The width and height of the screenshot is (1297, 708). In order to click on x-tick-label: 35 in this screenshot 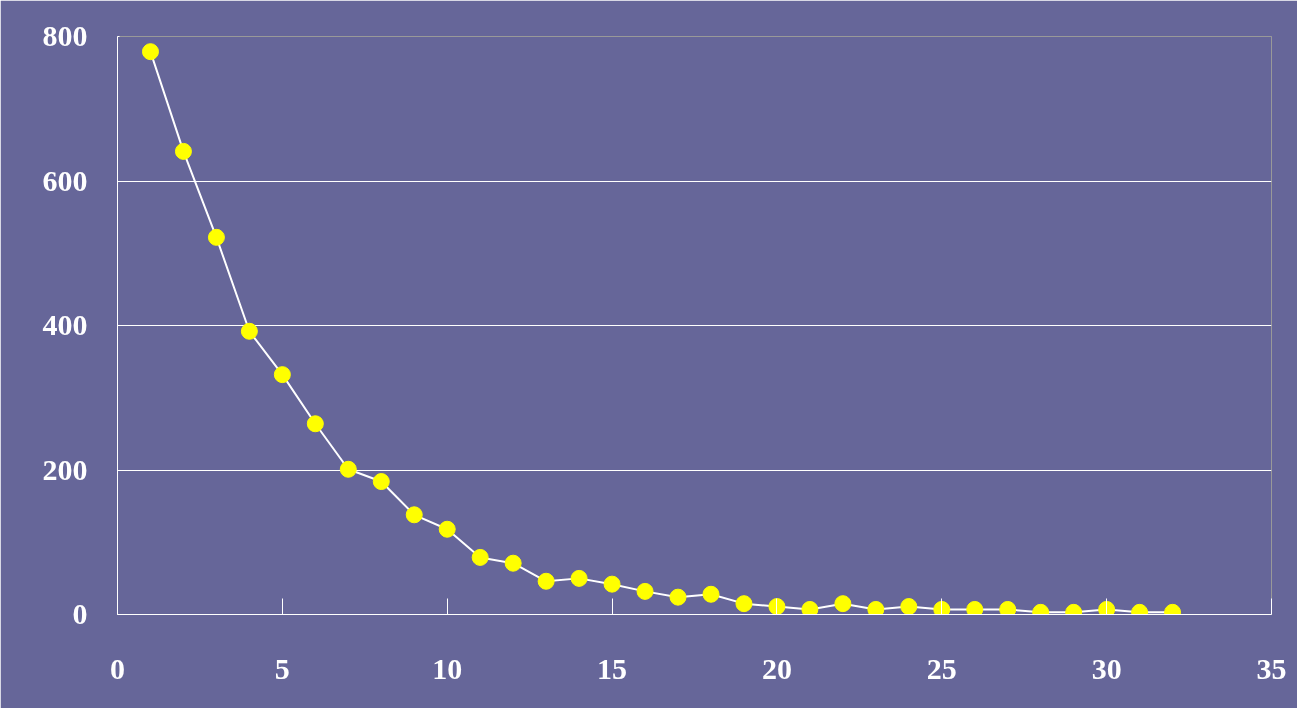, I will do `click(1271, 668)`.